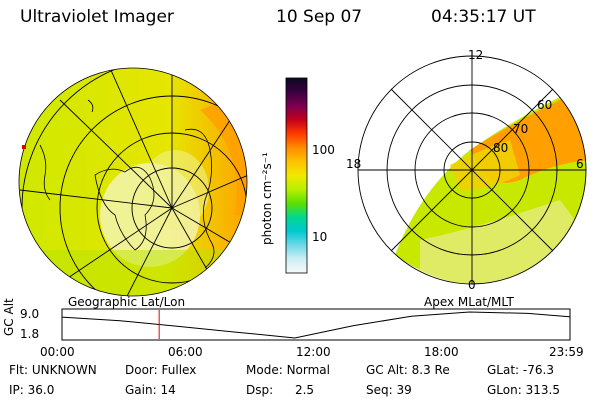  I want to click on info-mode: Mode: Normal, so click(288, 370).